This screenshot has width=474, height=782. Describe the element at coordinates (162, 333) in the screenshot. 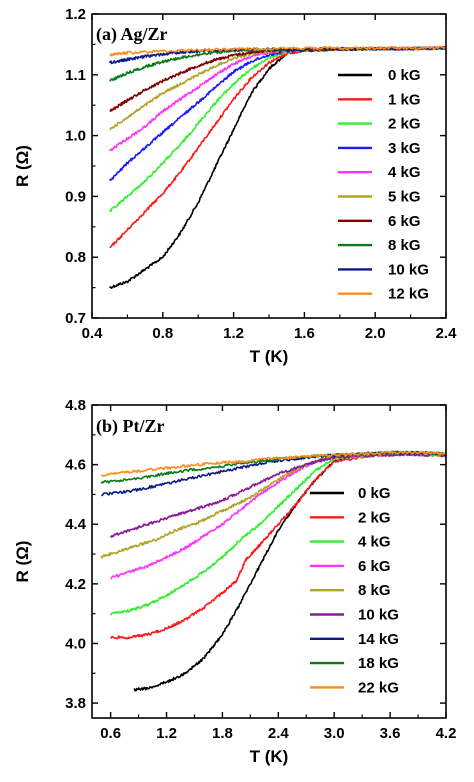

I see `x-tick-label: 0.8` at that location.